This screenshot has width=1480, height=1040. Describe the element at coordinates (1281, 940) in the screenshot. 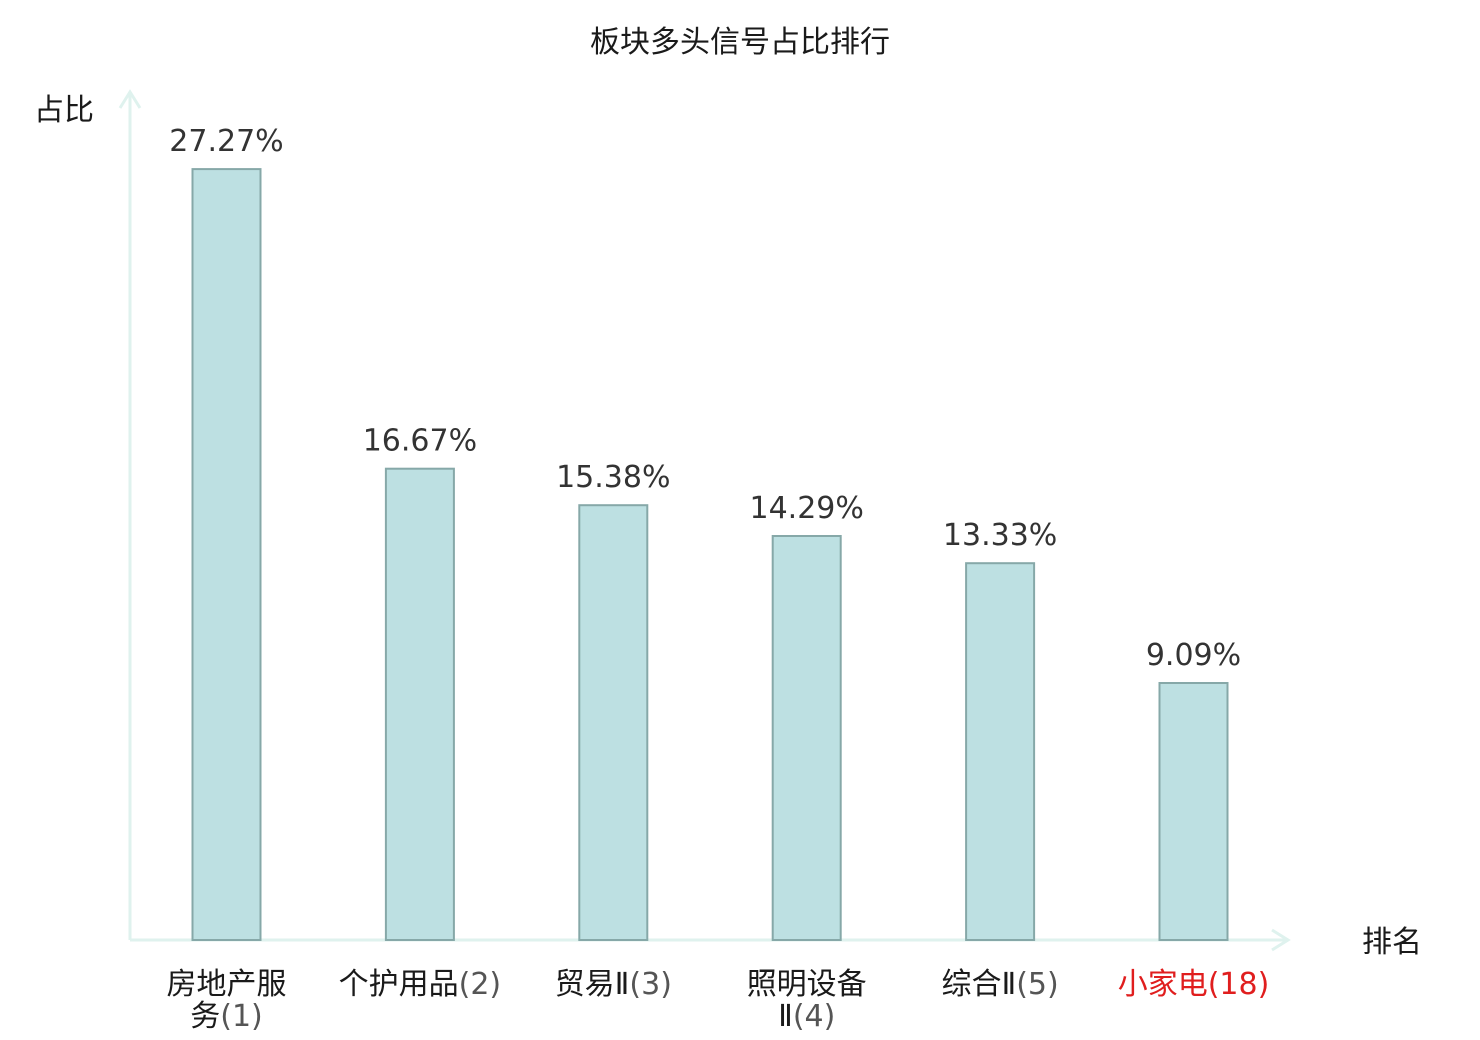

I see `x-axis-arrow` at that location.